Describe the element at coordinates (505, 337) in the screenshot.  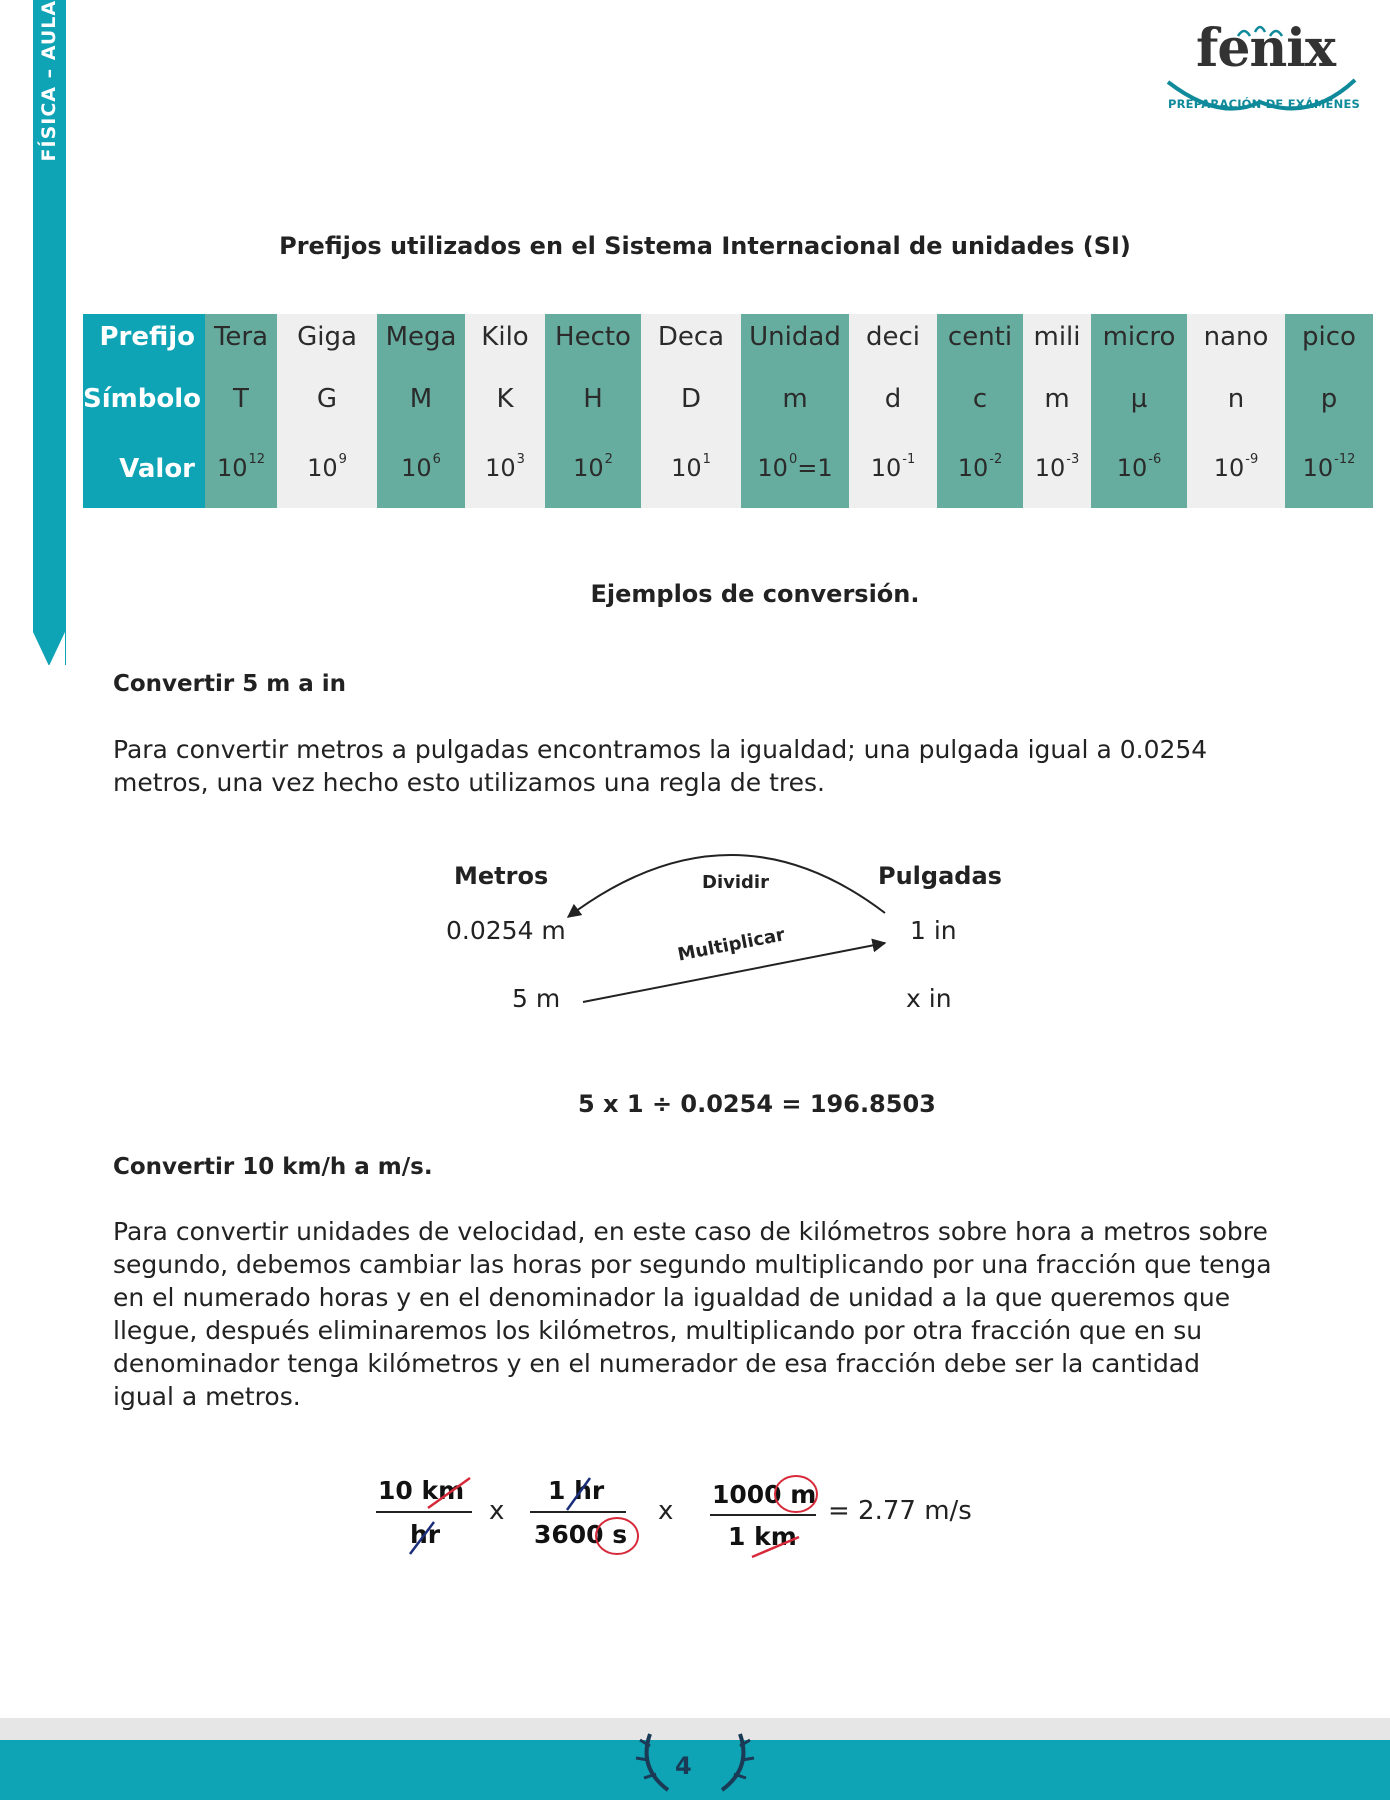
I see `prefix-name: Kilo` at that location.